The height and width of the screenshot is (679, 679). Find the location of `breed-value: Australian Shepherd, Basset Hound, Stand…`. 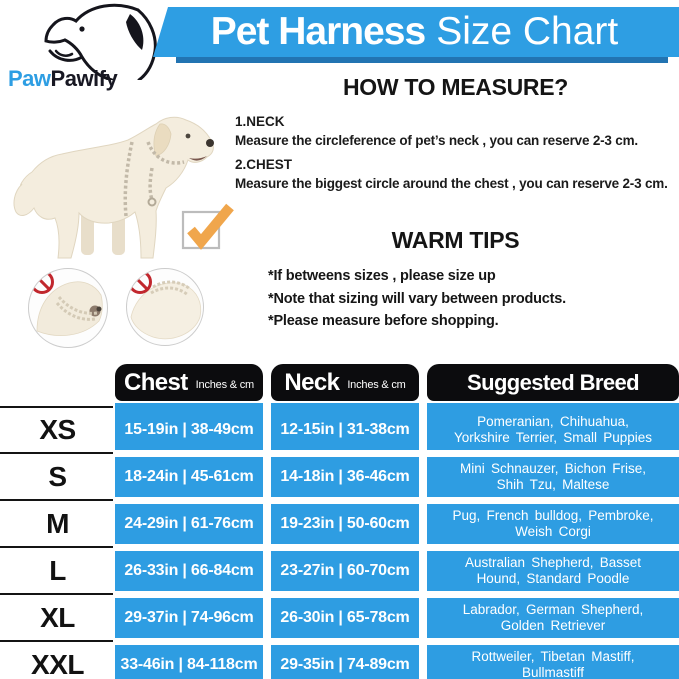

breed-value: Australian Shepherd, Basset Hound, Stand… is located at coordinates (553, 571).